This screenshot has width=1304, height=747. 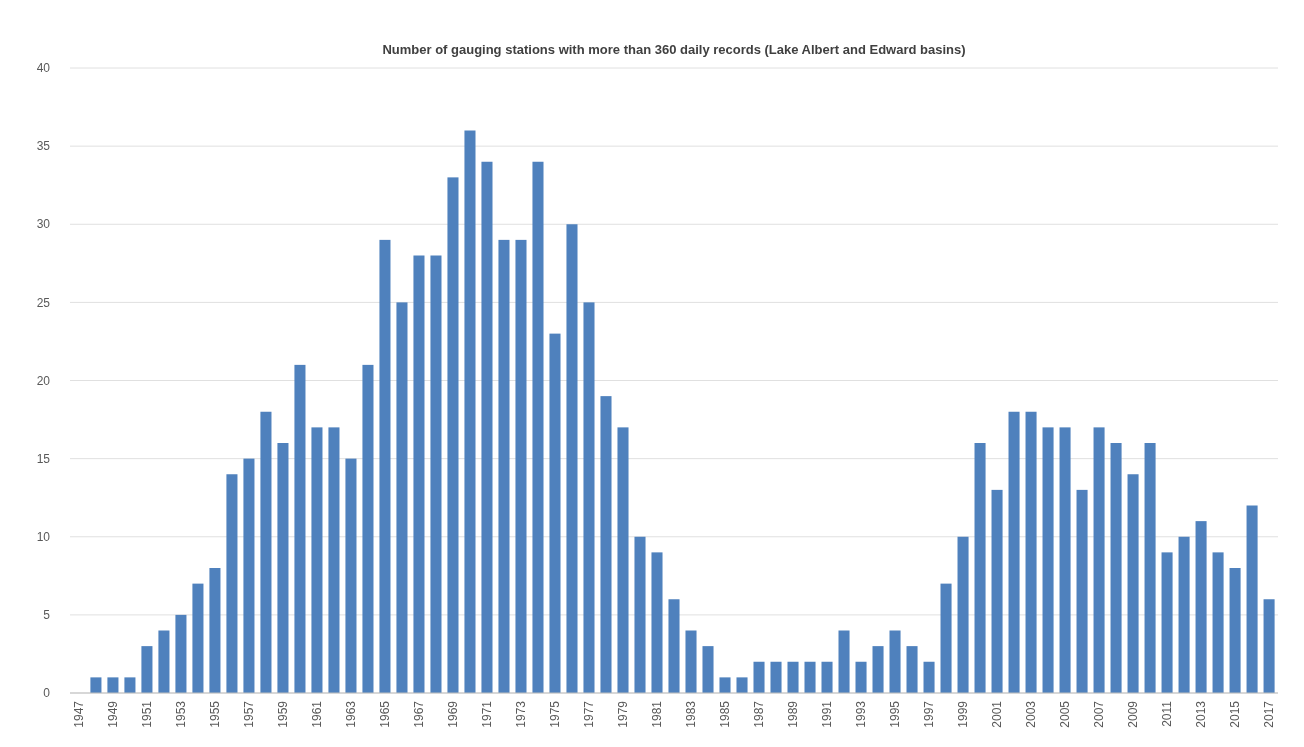 I want to click on x-tick-label: 1951, so click(x=147, y=714).